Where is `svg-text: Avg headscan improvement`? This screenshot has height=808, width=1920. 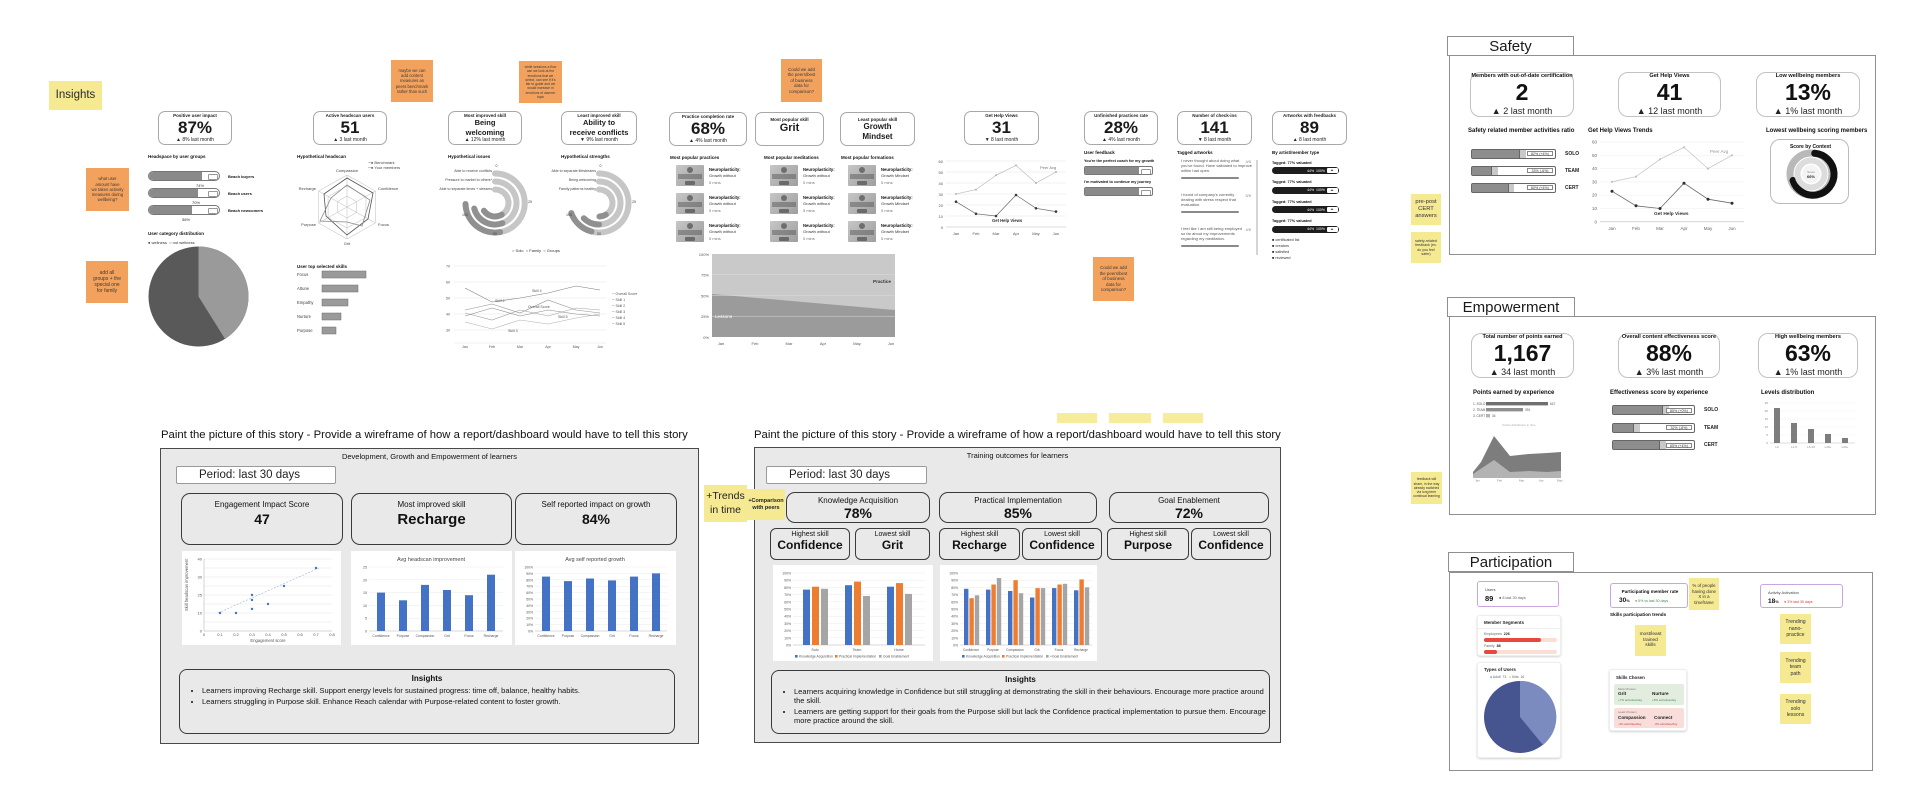
svg-text: Avg headscan improvement is located at coordinates (431, 560).